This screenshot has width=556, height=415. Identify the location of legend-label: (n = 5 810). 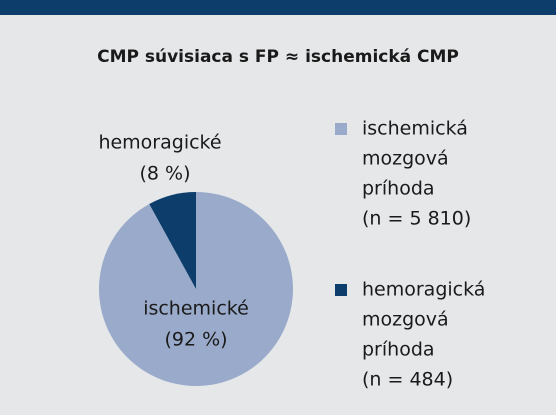
(416, 219).